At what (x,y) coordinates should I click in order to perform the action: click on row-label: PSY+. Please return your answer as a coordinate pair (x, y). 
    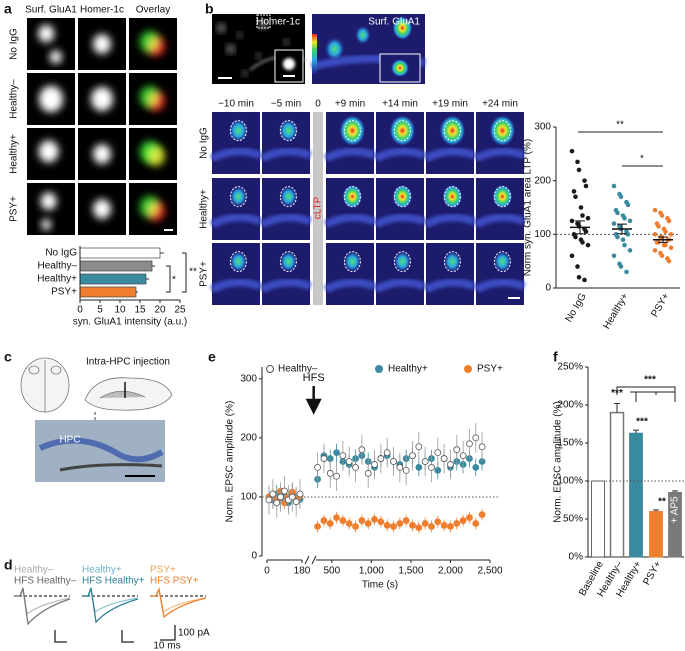
    Looking at the image, I should click on (204, 274).